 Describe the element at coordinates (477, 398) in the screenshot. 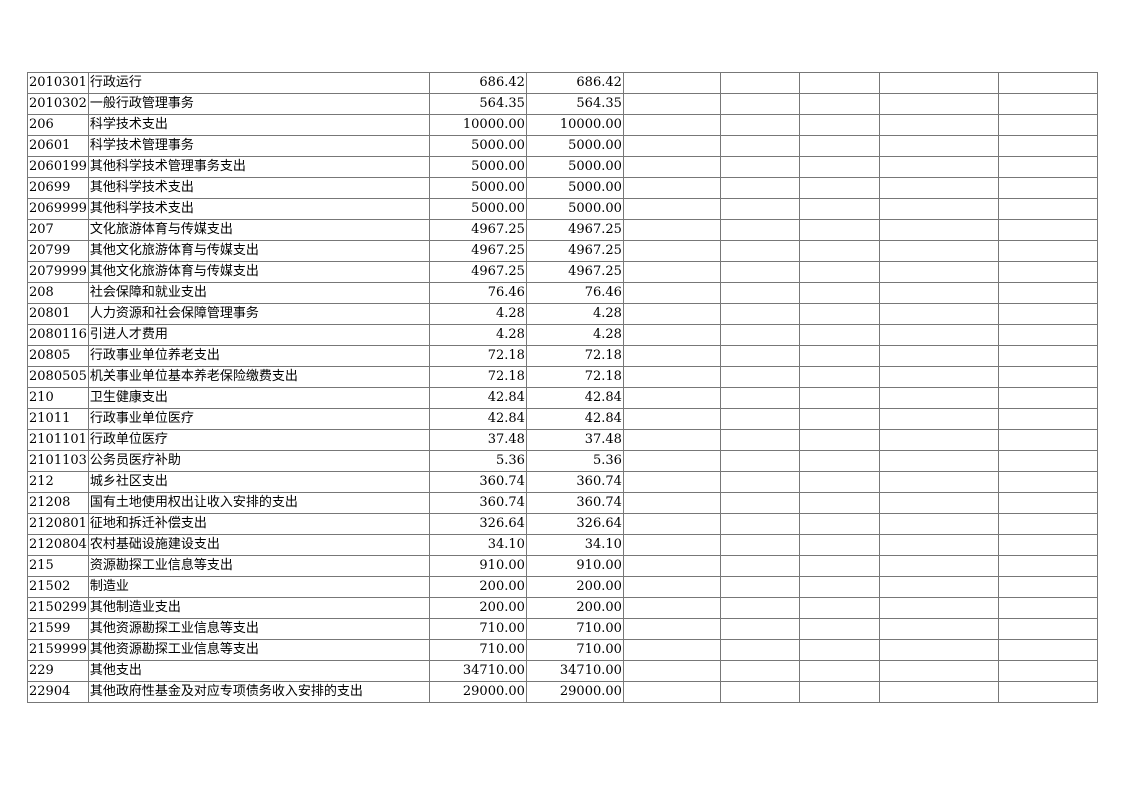

I see `amount: 42.84` at that location.